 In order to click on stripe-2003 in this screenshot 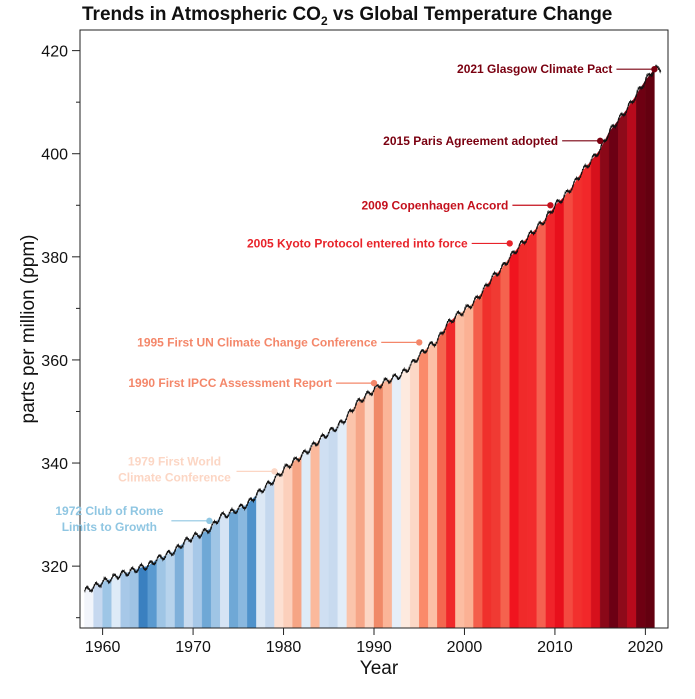, I will do `click(496, 449)`.